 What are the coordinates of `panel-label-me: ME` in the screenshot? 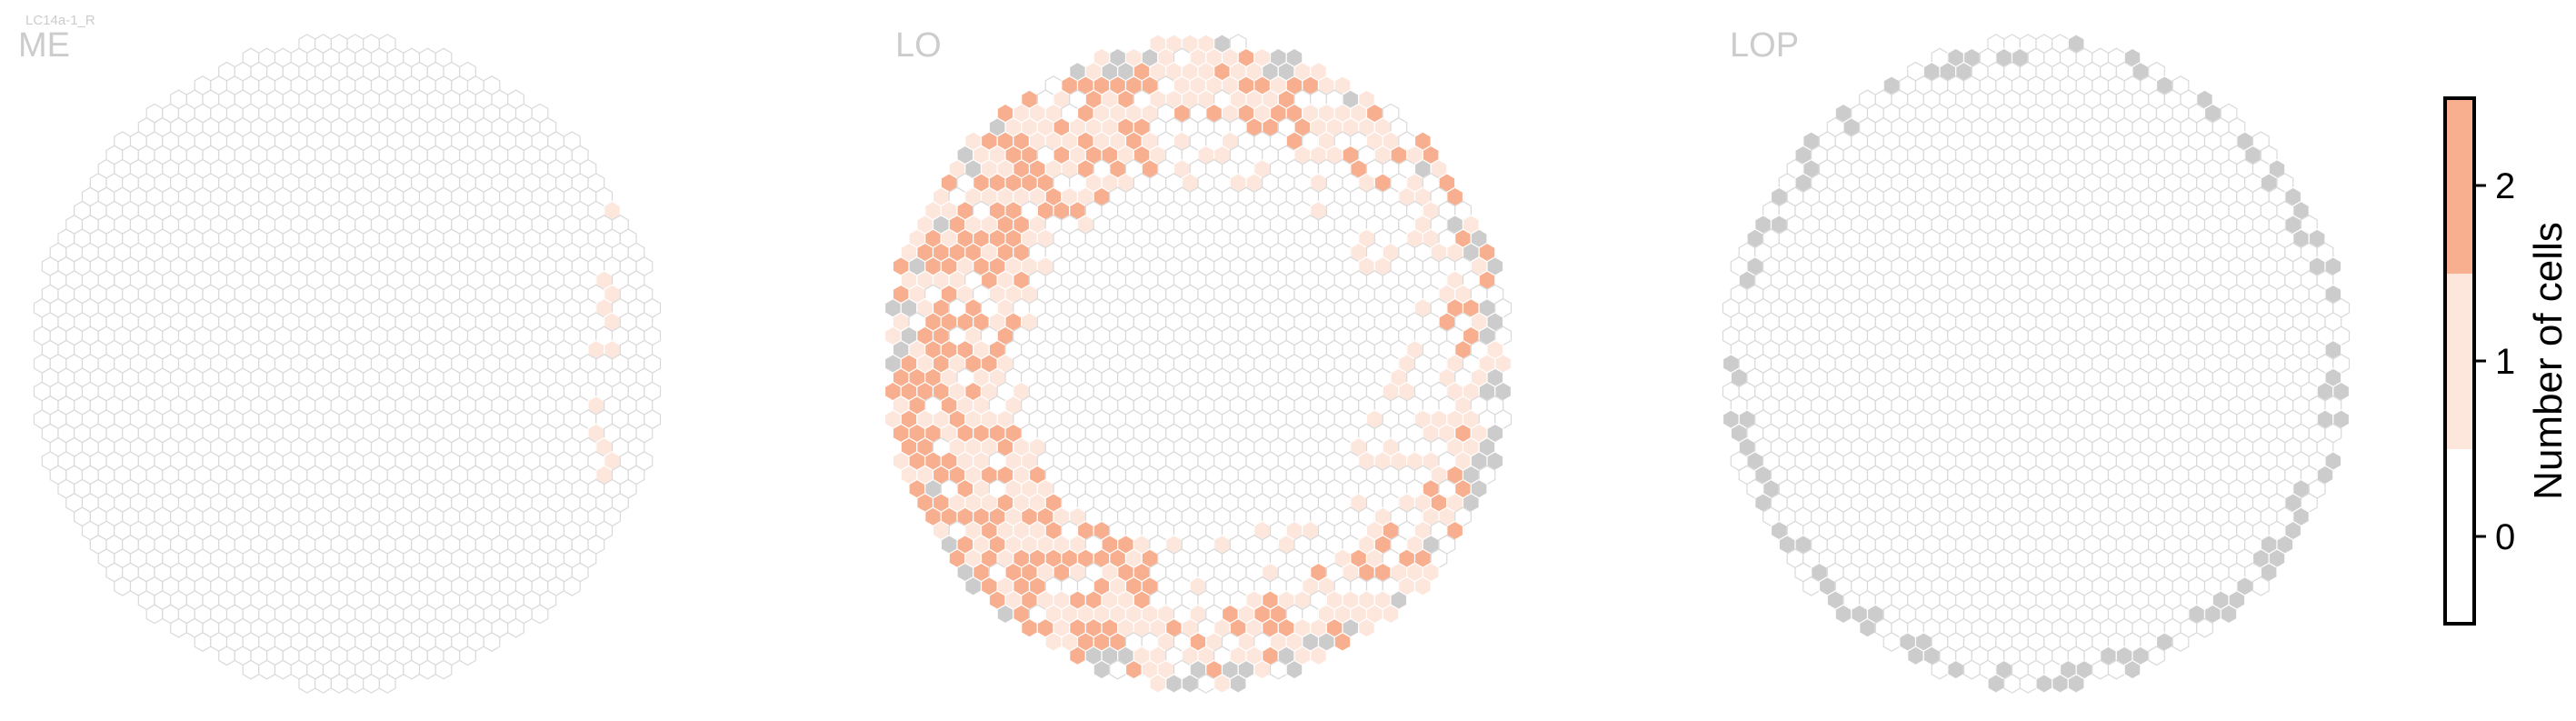 It's located at (44, 45).